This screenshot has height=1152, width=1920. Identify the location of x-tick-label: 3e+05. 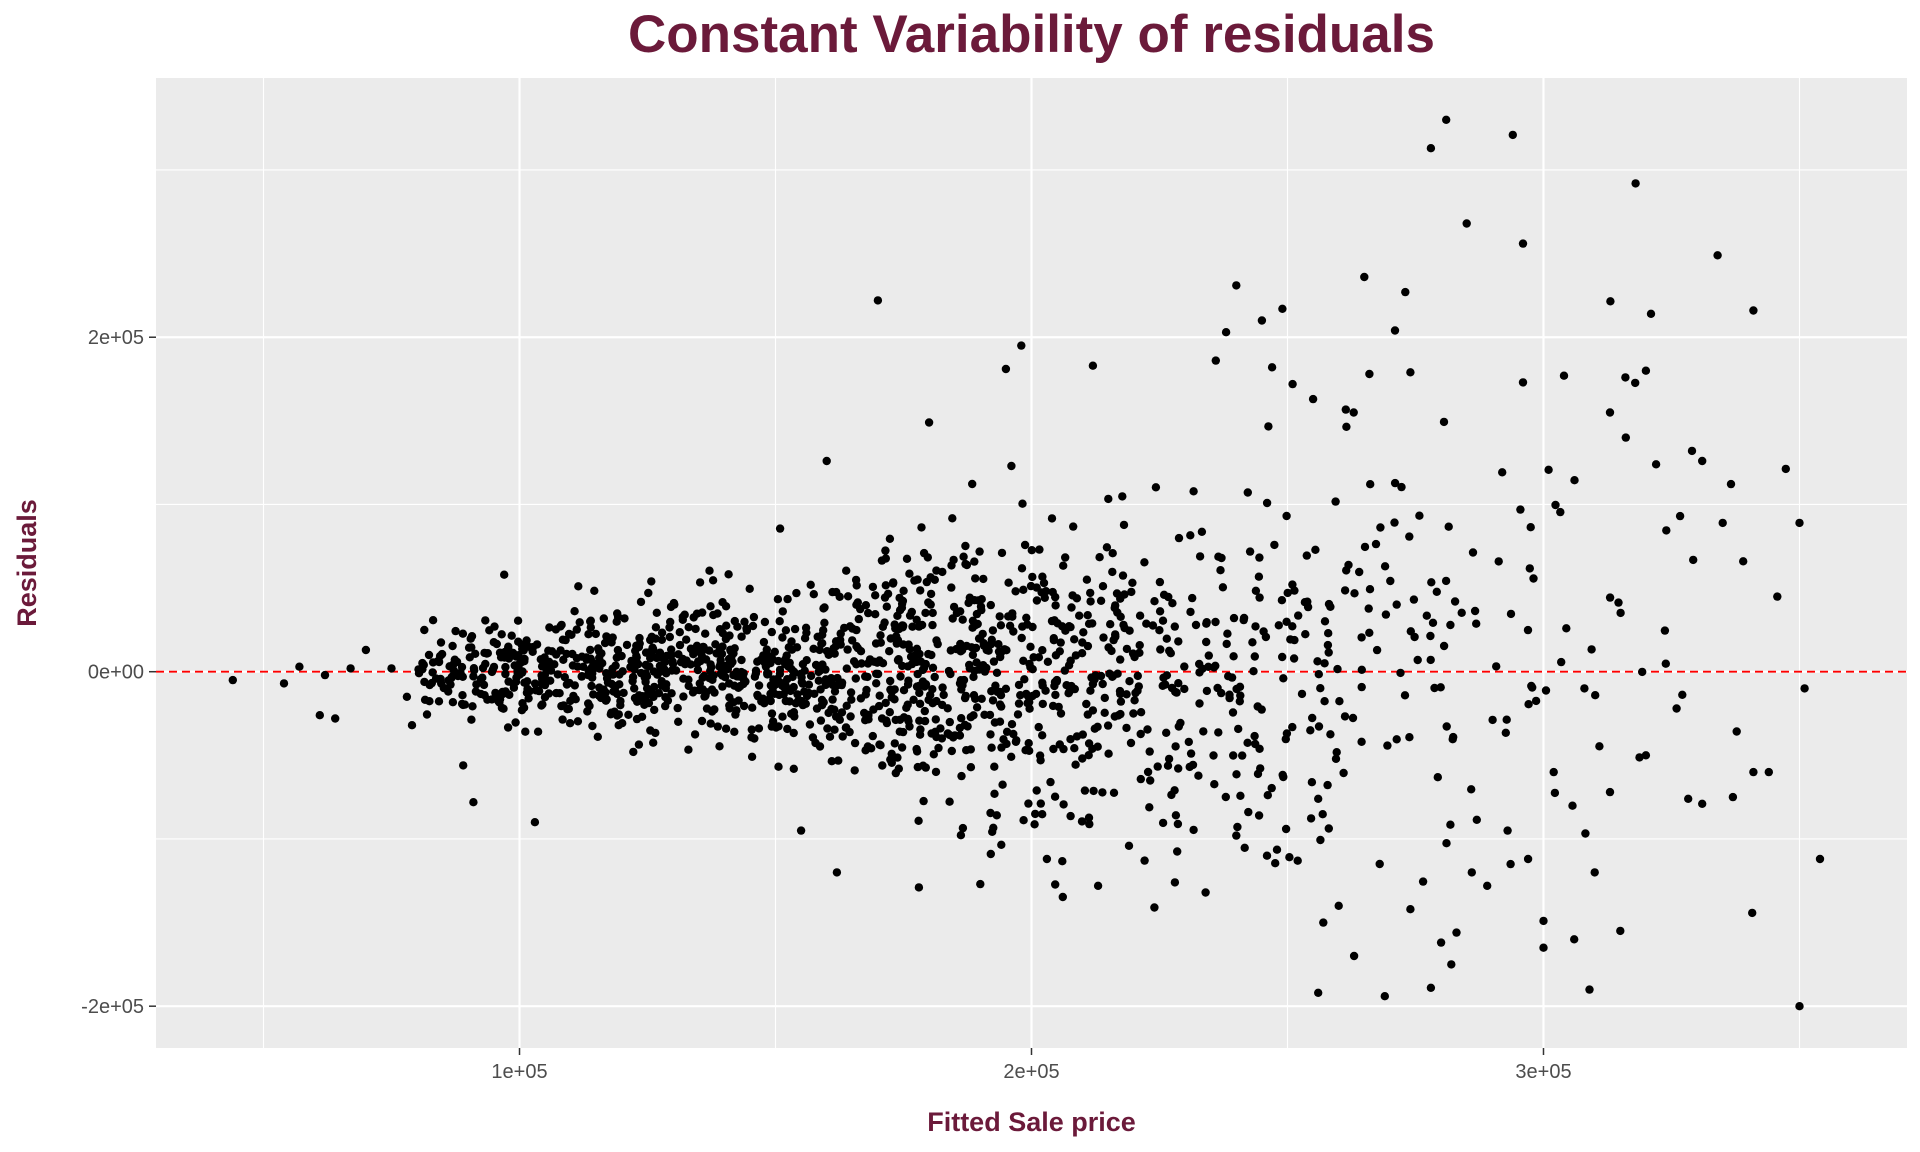
(1543, 1072).